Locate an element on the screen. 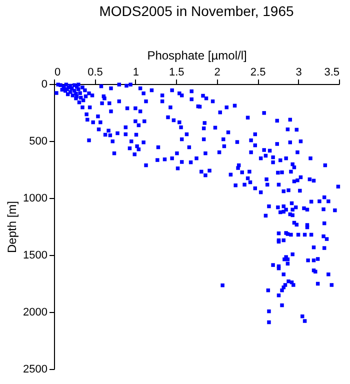  x-tick-label: 3 is located at coordinates (299, 72).